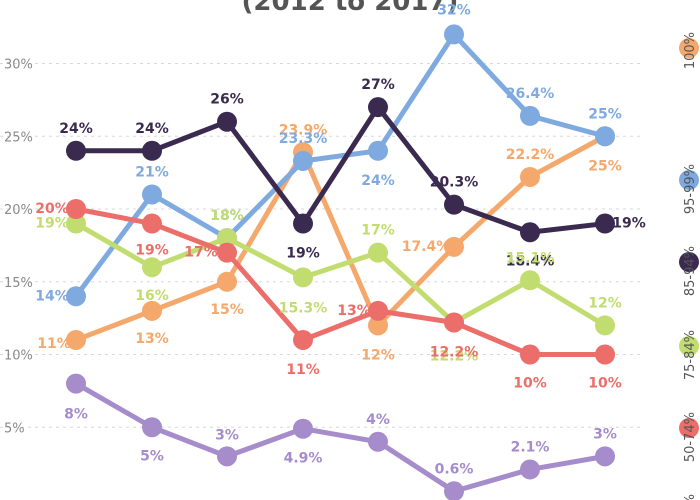  Describe the element at coordinates (690, 497) in the screenshot. I see `legend-label: %` at that location.